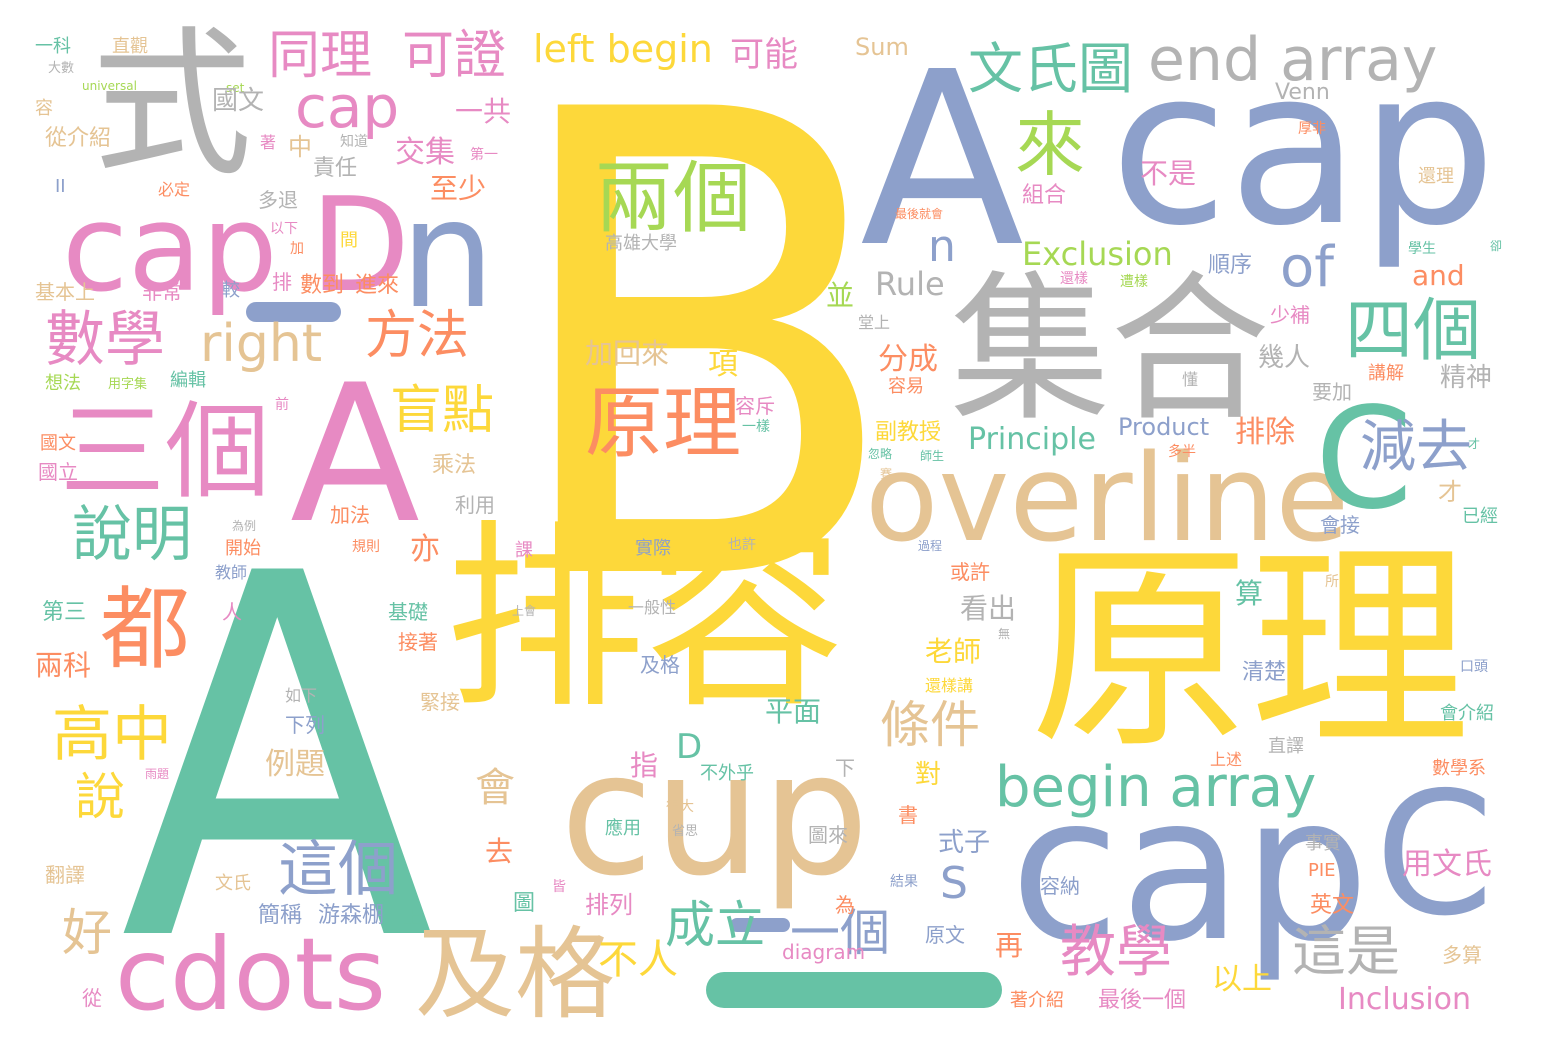  What do you see at coordinates (638, 960) in the screenshot?
I see `word: 不人` at bounding box center [638, 960].